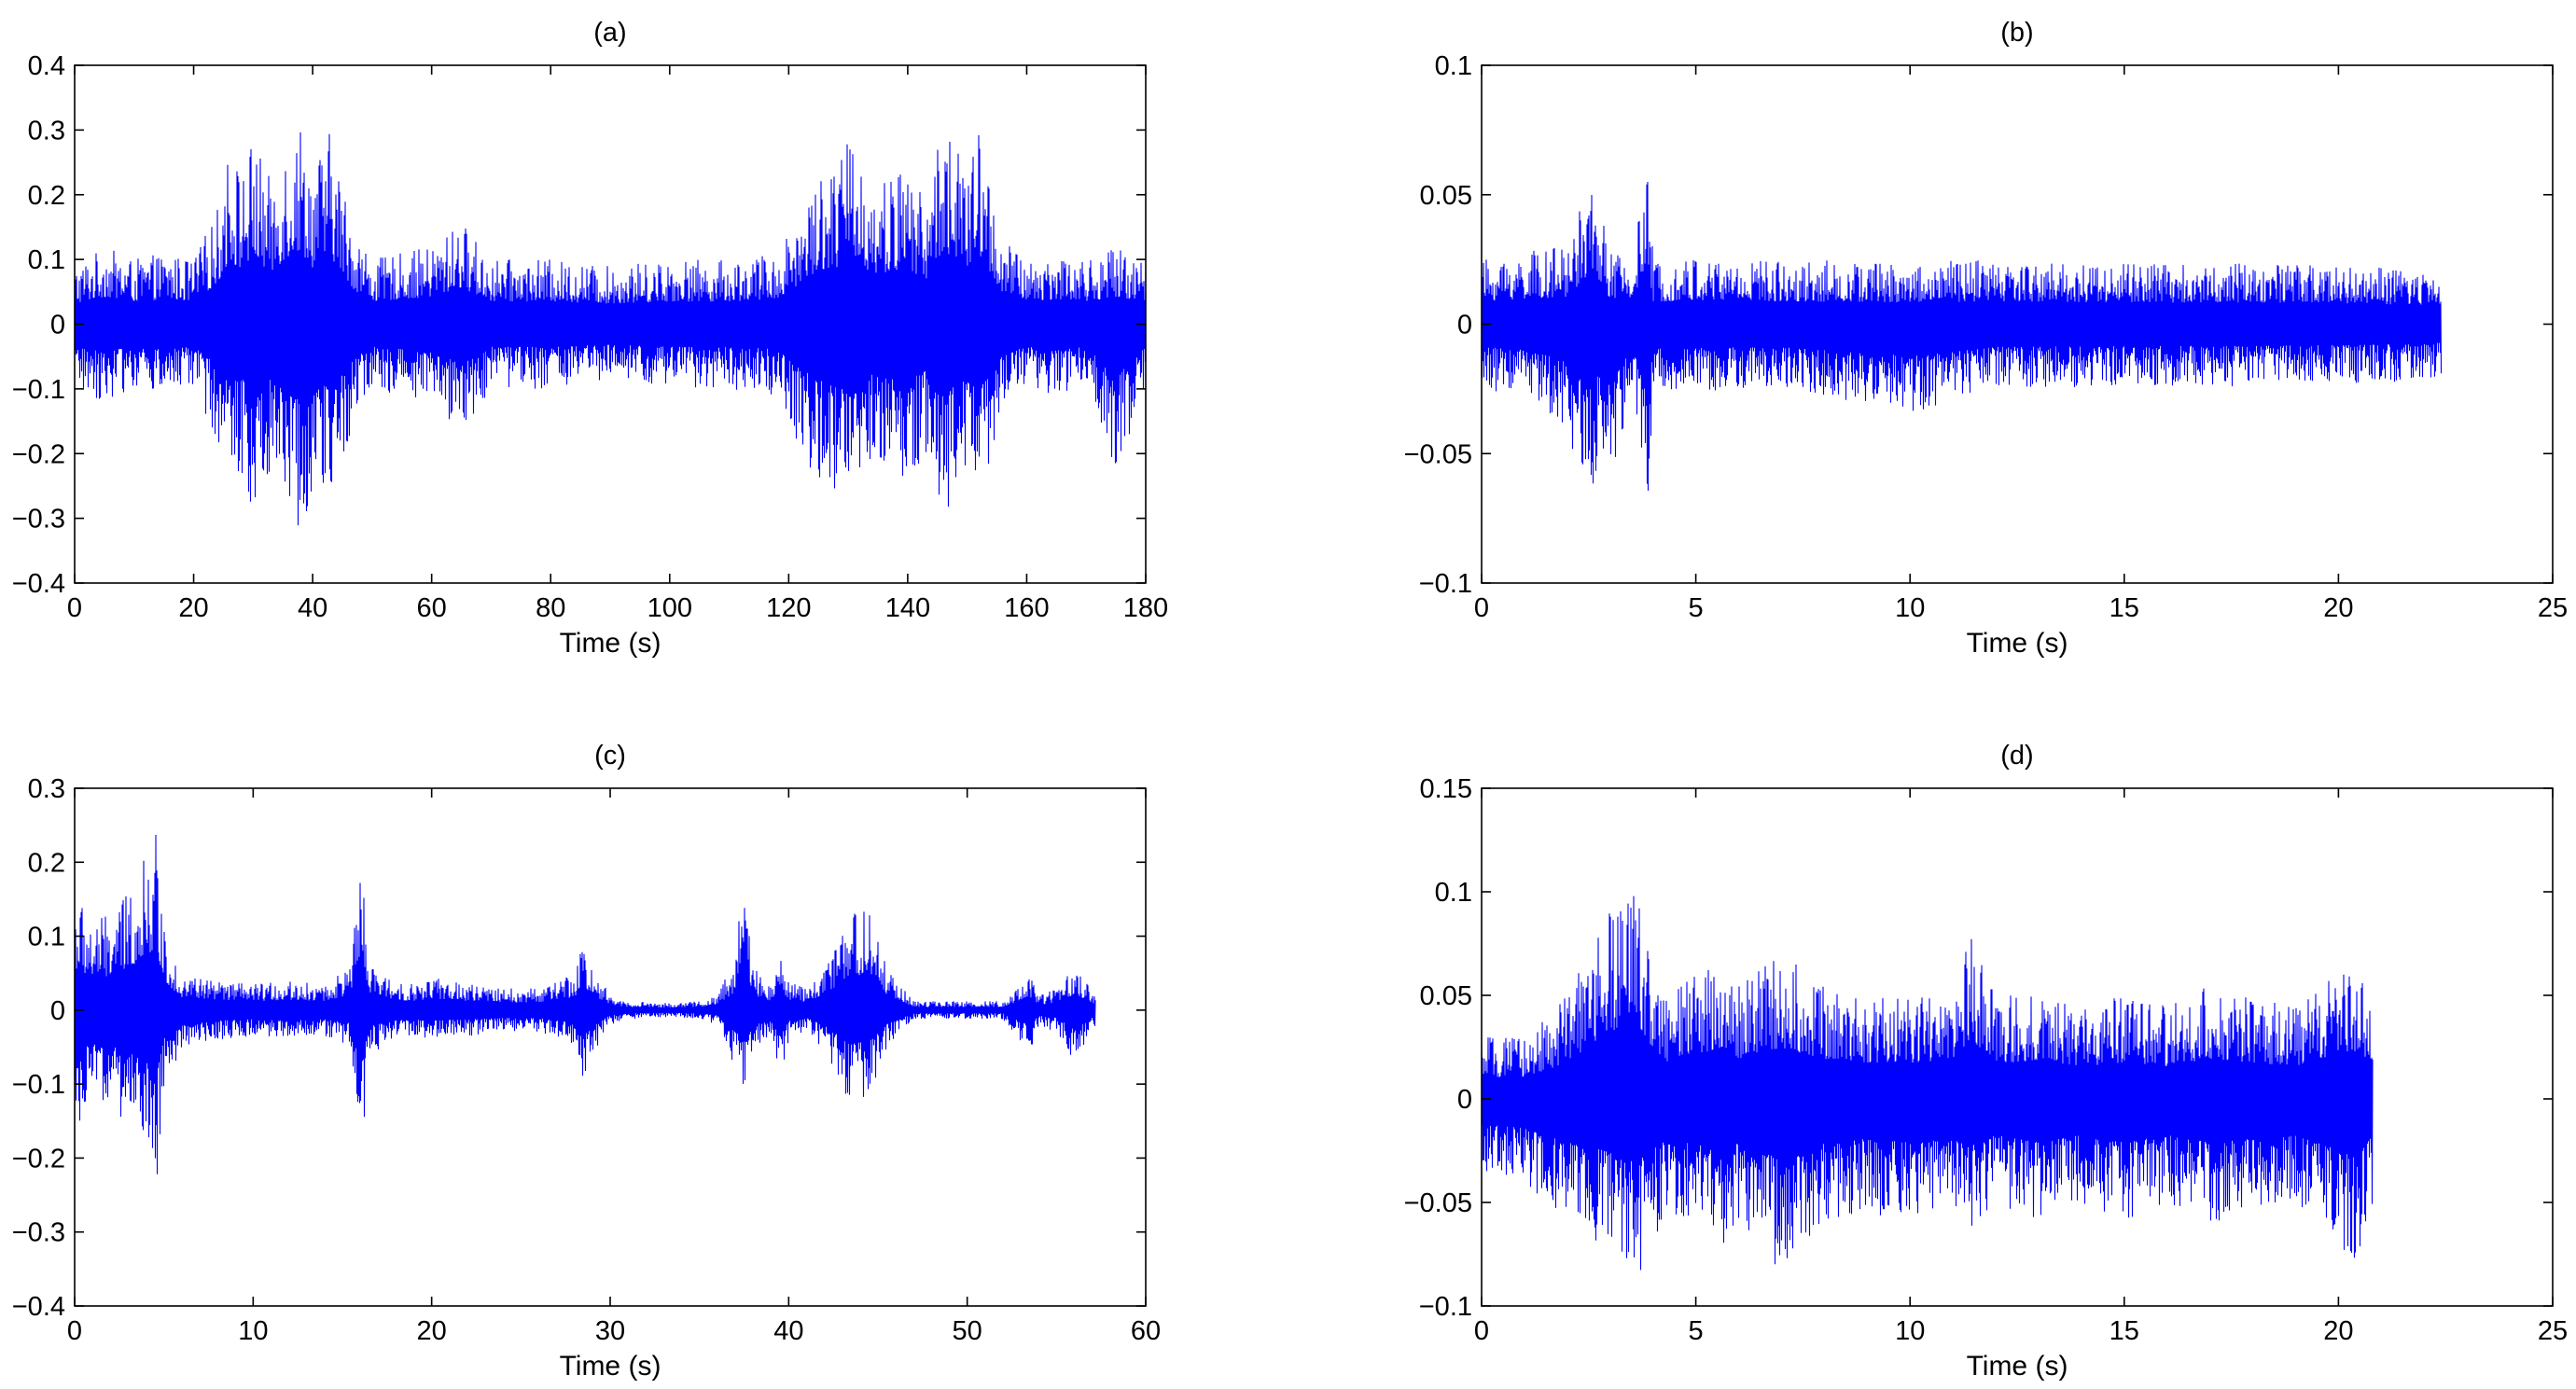 The image size is (2576, 1389). I want to click on panel-title-a: (a), so click(609, 33).